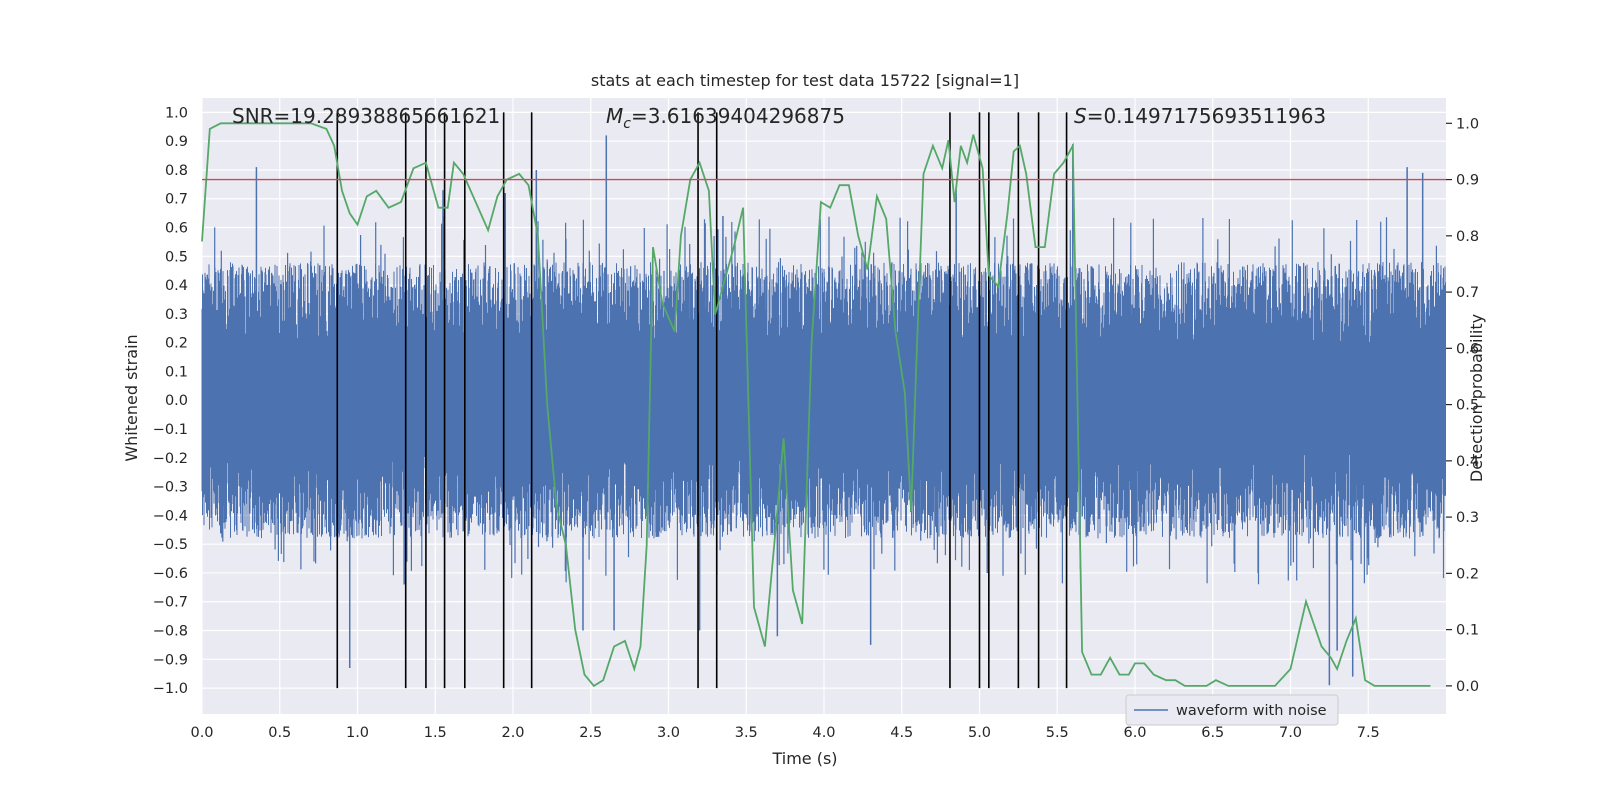 This screenshot has height=800, width=1600. Describe the element at coordinates (1251, 711) in the screenshot. I see `legend-label: waveform with noise` at that location.